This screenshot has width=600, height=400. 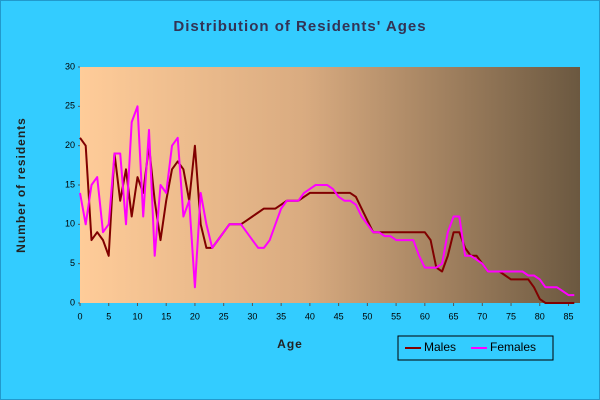 I want to click on y-tick-label: 30, so click(x=70, y=66).